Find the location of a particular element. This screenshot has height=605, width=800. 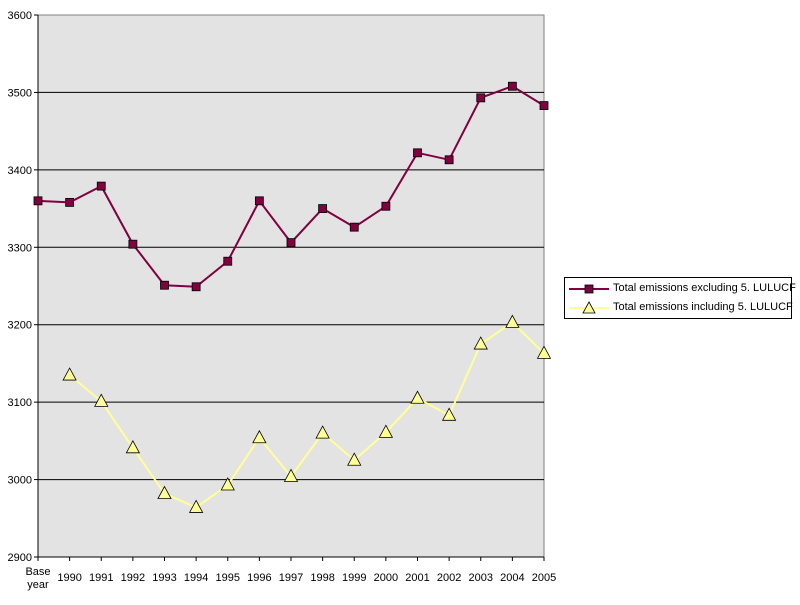

x-tick-label: Base is located at coordinates (37, 572).